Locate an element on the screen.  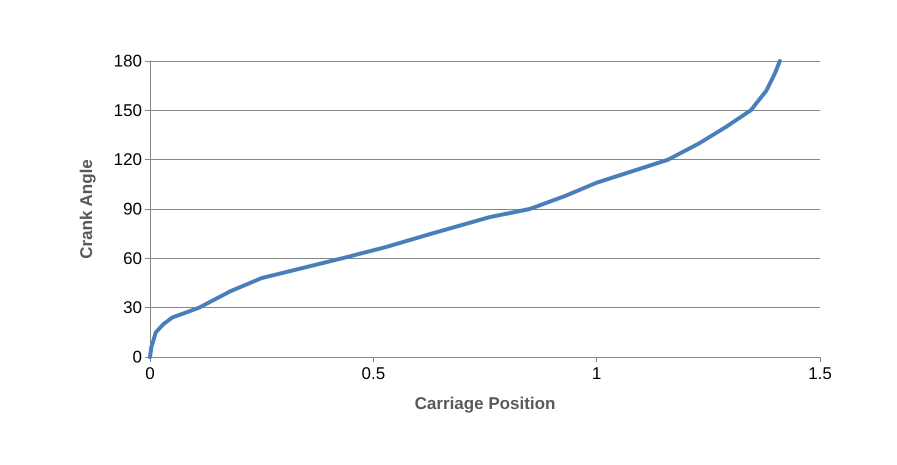
y-tick-label: 0 is located at coordinates (137, 357).